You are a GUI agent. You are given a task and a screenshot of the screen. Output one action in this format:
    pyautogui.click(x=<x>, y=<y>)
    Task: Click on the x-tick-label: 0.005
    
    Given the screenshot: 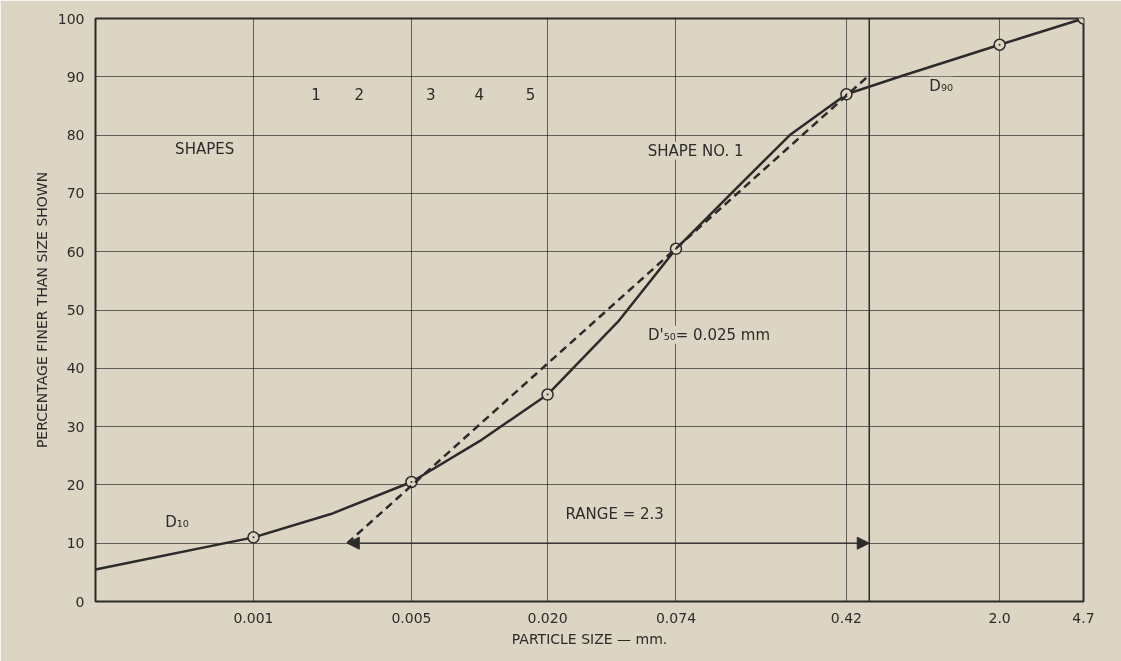 What is the action you would take?
    pyautogui.click(x=411, y=617)
    